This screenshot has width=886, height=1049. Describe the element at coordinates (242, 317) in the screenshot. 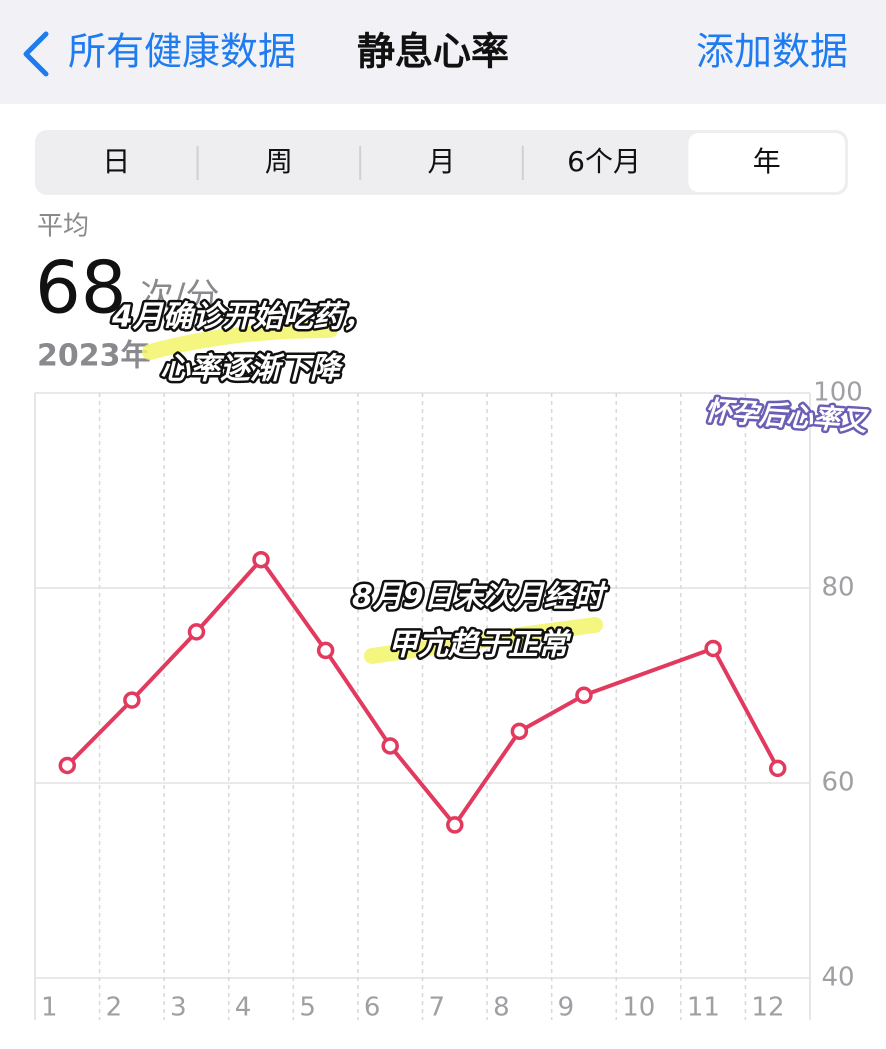

I see `annotation: 4月确诊开始吃药，` at that location.